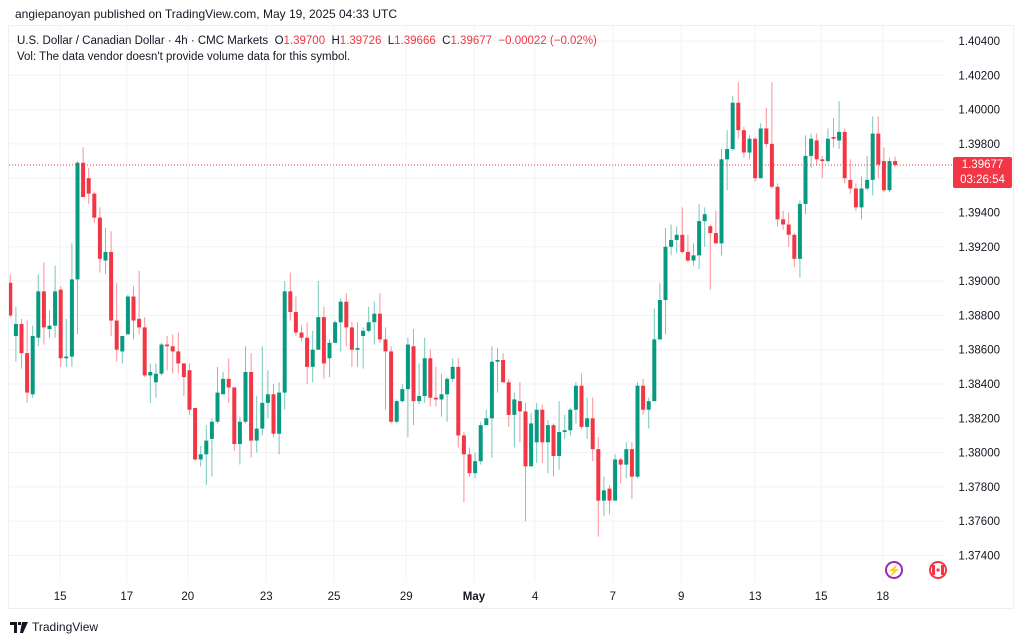 The width and height of the screenshot is (1024, 642). What do you see at coordinates (979, 145) in the screenshot?
I see `price-tick-label: 1.39800` at bounding box center [979, 145].